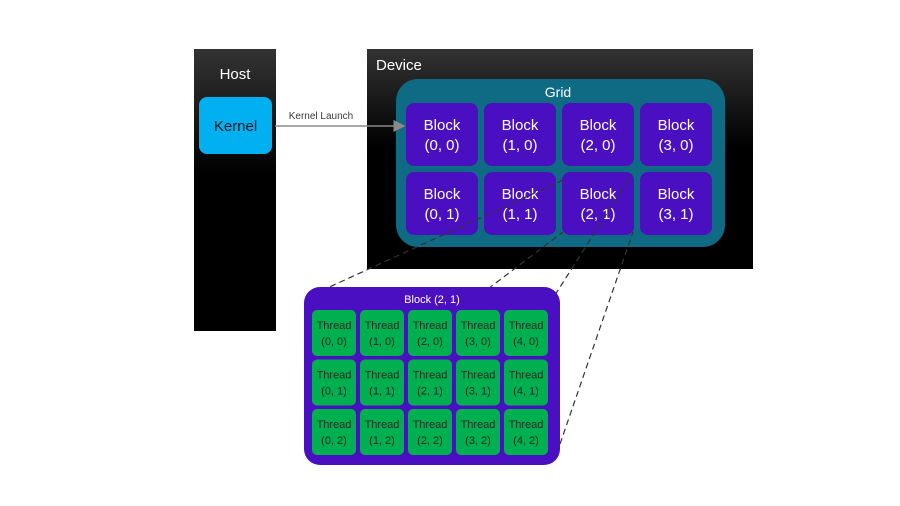  I want to click on thread-cell: Thread (4, 2), so click(526, 432).